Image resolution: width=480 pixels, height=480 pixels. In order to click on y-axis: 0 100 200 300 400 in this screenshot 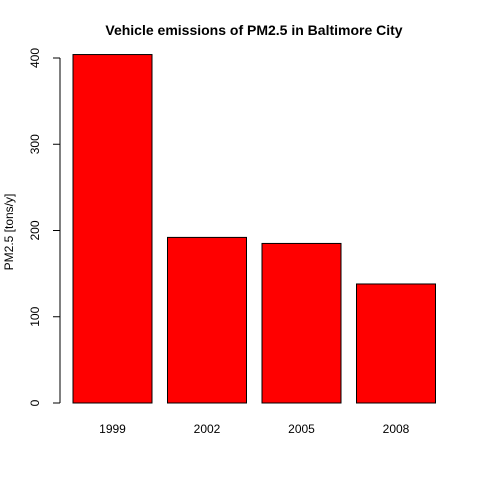, I will do `click(44, 227)`.